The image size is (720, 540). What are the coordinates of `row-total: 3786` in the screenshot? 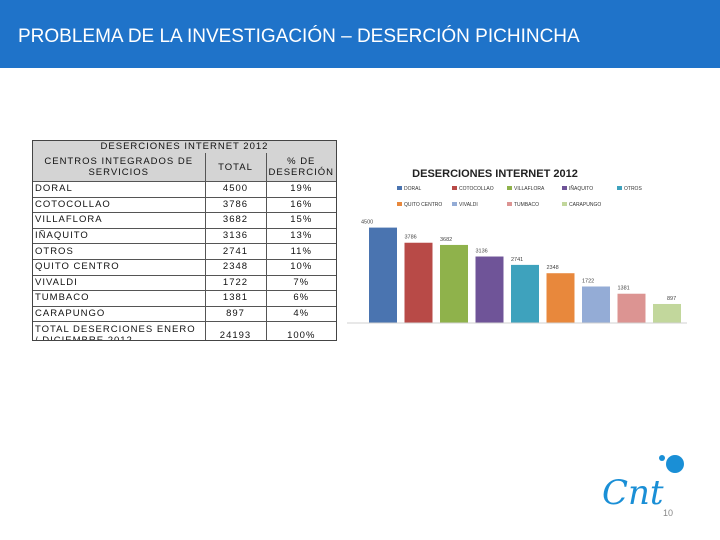 It's located at (235, 204).